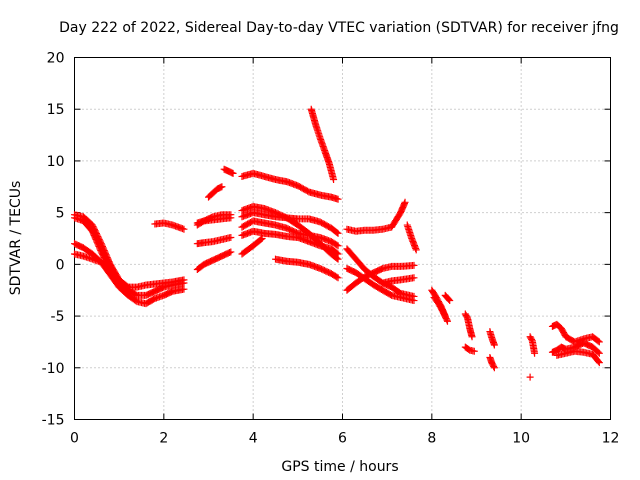 The height and width of the screenshot is (480, 640). What do you see at coordinates (53, 369) in the screenshot?
I see `y-tick-label: -10` at bounding box center [53, 369].